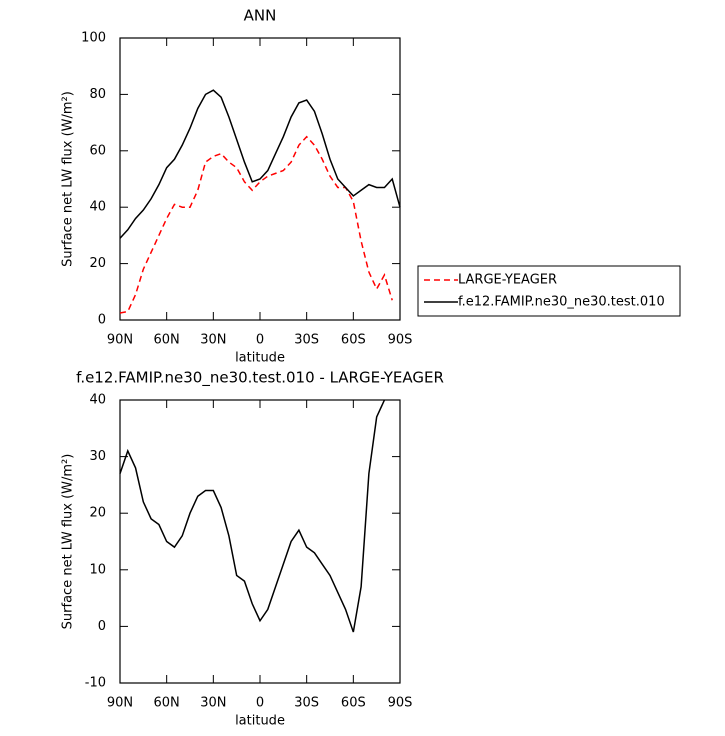 The image size is (725, 736). What do you see at coordinates (507, 280) in the screenshot?
I see `legend-label: LARGE-YEAGER` at bounding box center [507, 280].